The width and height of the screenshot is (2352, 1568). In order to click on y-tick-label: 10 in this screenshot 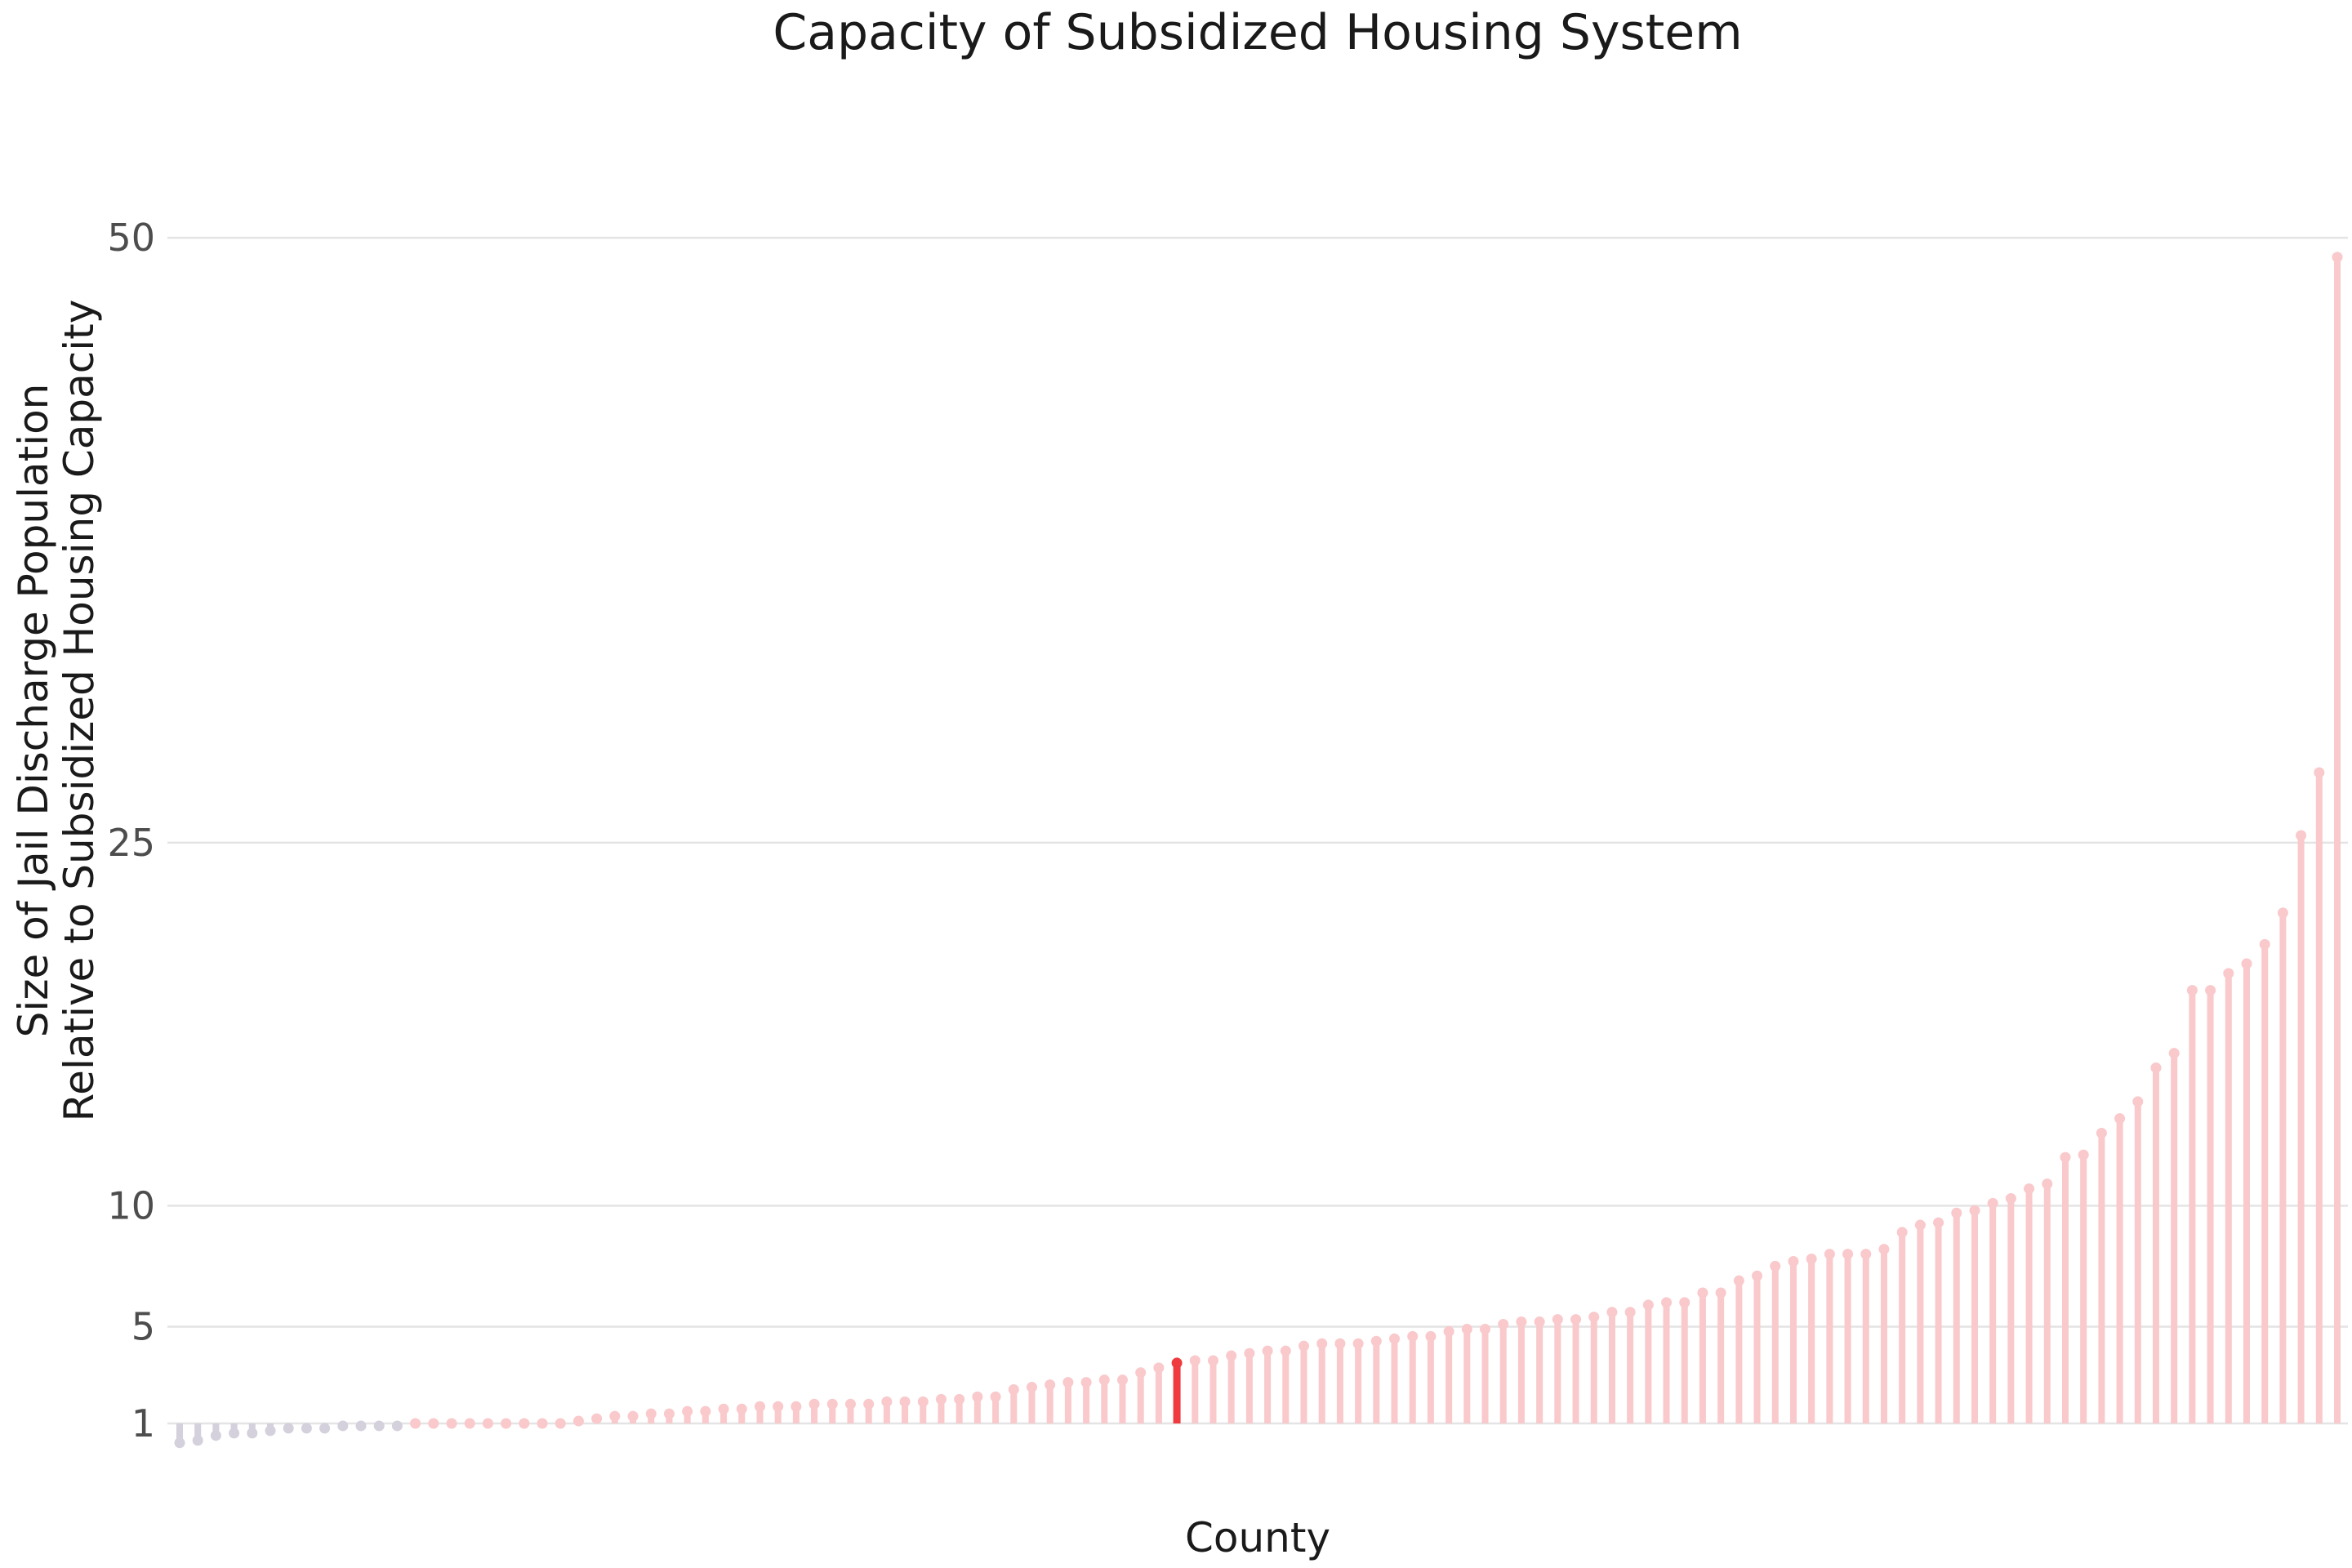, I will do `click(131, 1205)`.